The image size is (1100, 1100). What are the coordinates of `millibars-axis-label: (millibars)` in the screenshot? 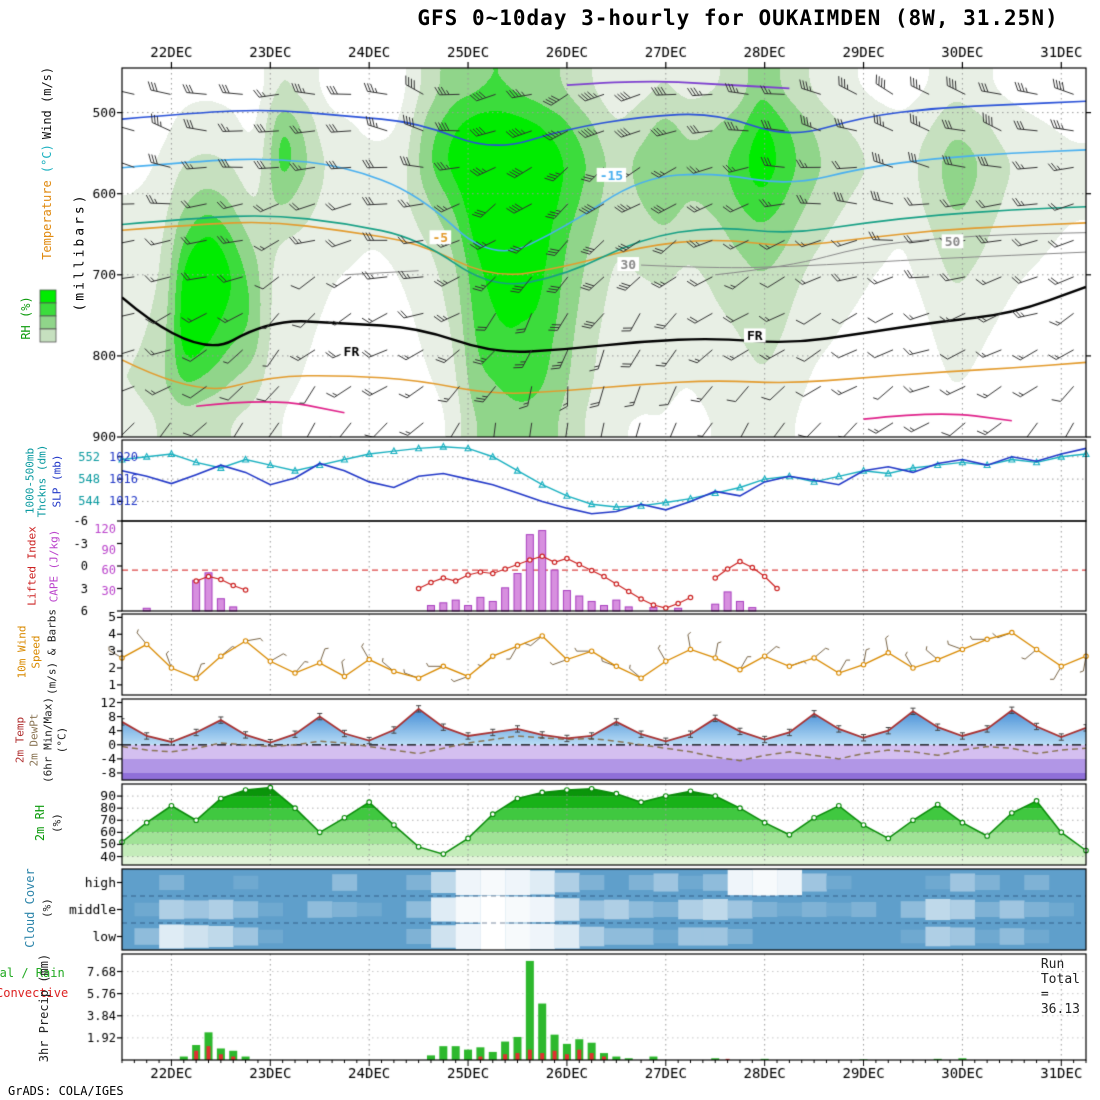 It's located at (80, 252).